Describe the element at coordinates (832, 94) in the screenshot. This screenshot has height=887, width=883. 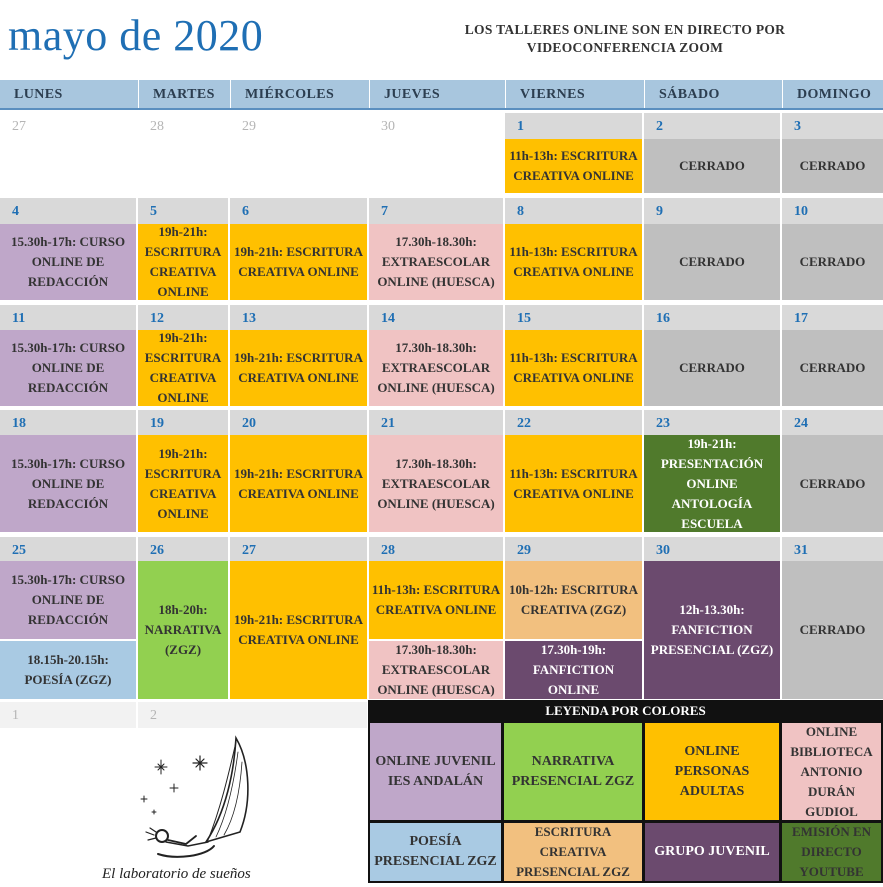
I see `weekday-domingo: DOMINGO` at that location.